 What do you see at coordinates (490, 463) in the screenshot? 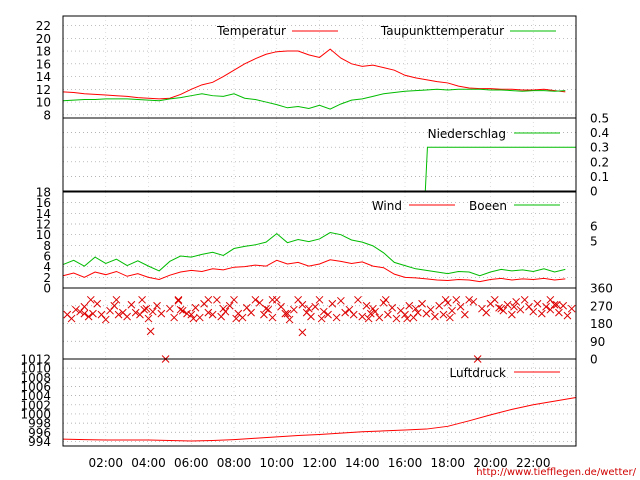
I see `x-tick-label: 20:00` at bounding box center [490, 463].